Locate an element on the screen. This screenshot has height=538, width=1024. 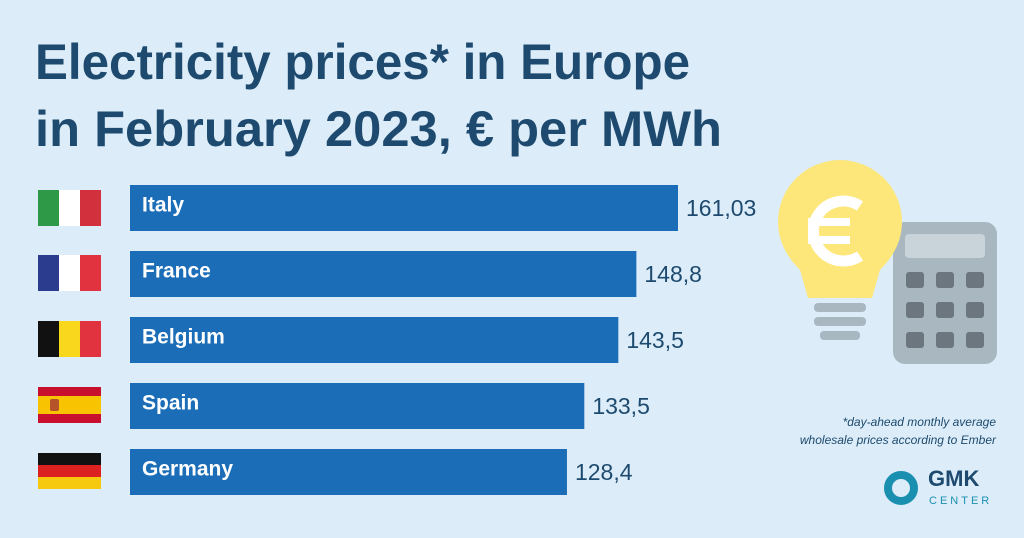
footnote: wholesale prices according to Ember is located at coordinates (898, 440).